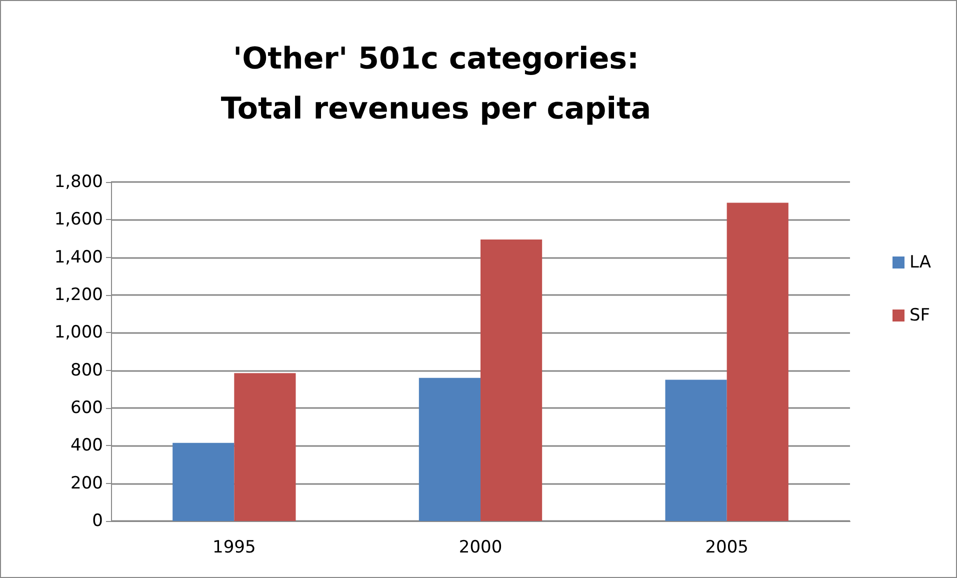 This screenshot has width=957, height=578. Describe the element at coordinates (86, 370) in the screenshot. I see `y-tick-label: 800` at that location.